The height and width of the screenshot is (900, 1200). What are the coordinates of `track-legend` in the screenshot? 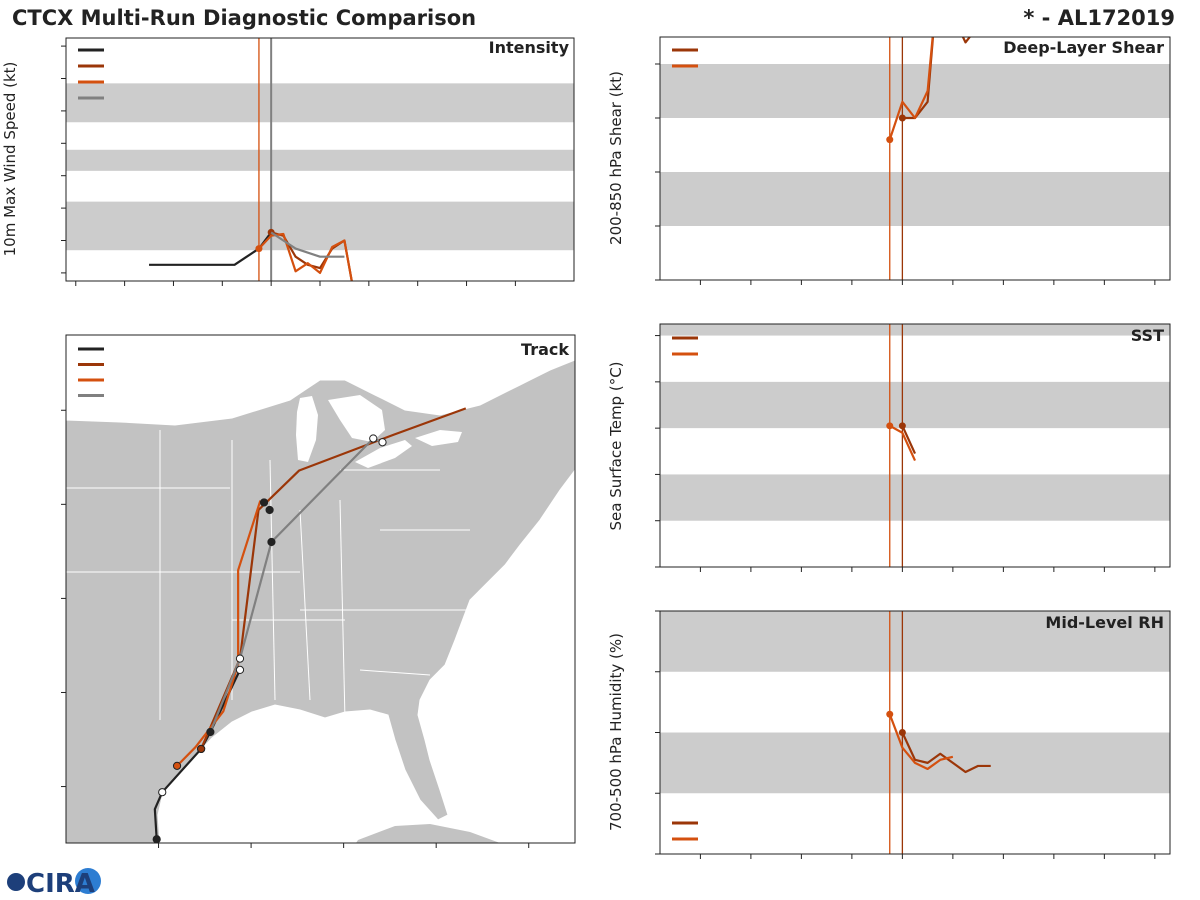 It's located at (91, 372).